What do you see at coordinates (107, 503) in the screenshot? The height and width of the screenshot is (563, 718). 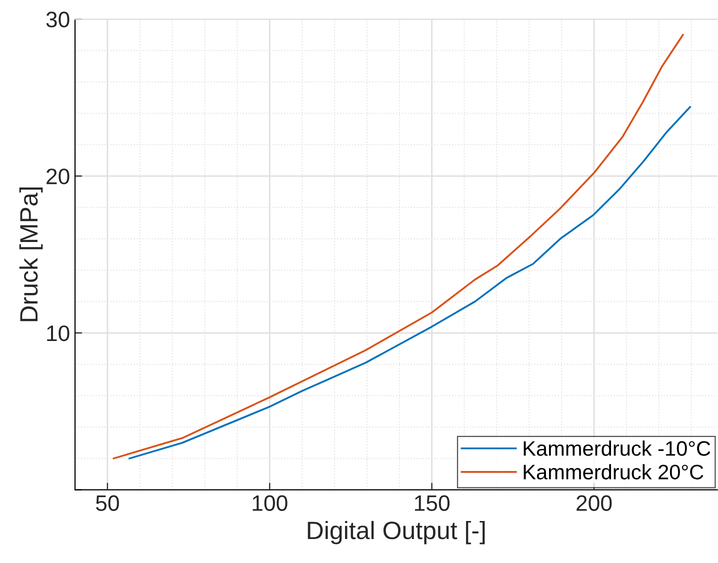 I see `x-tick-label: 50` at bounding box center [107, 503].